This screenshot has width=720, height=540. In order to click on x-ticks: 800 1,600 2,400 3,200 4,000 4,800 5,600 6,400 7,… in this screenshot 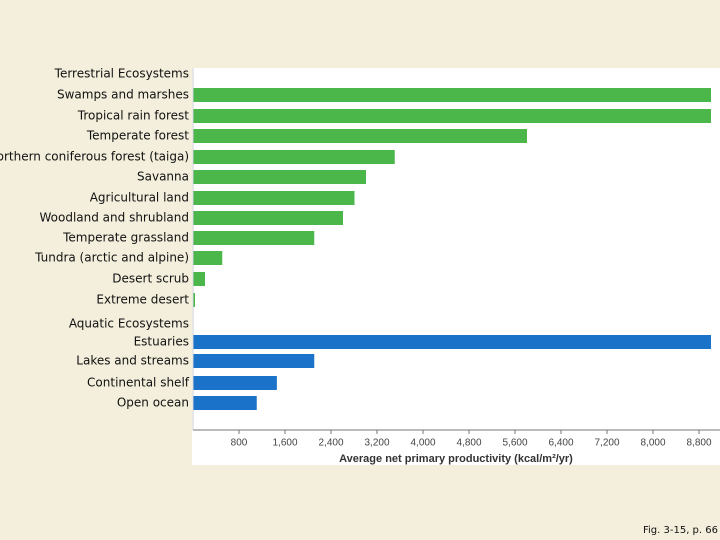, I will do `click(471, 439)`.